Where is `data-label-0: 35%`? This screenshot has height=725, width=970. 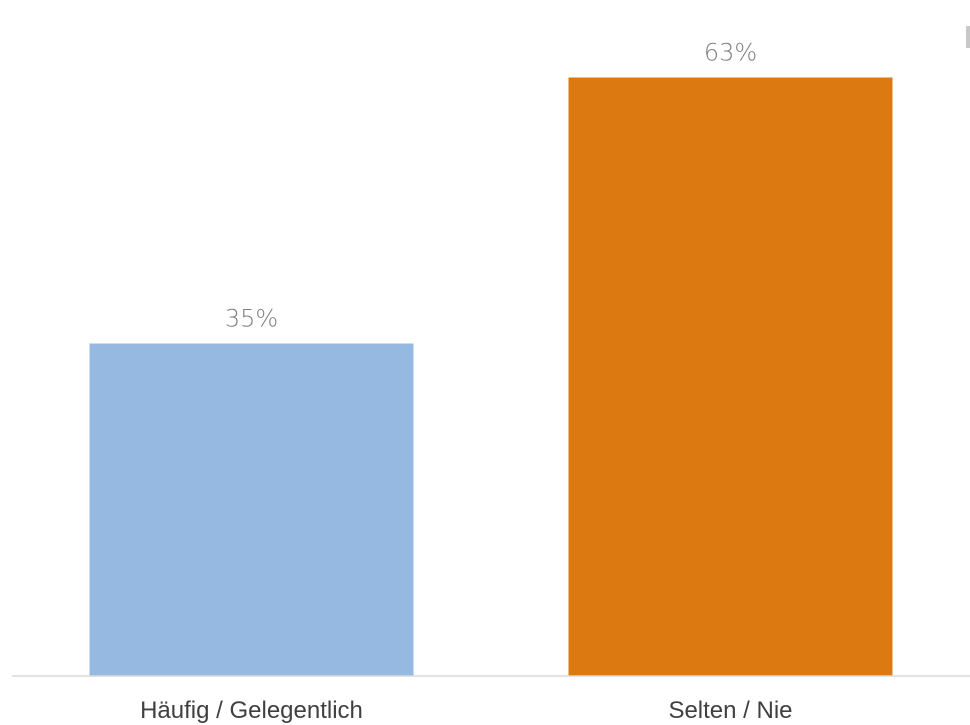 data-label-0: 35% is located at coordinates (251, 319).